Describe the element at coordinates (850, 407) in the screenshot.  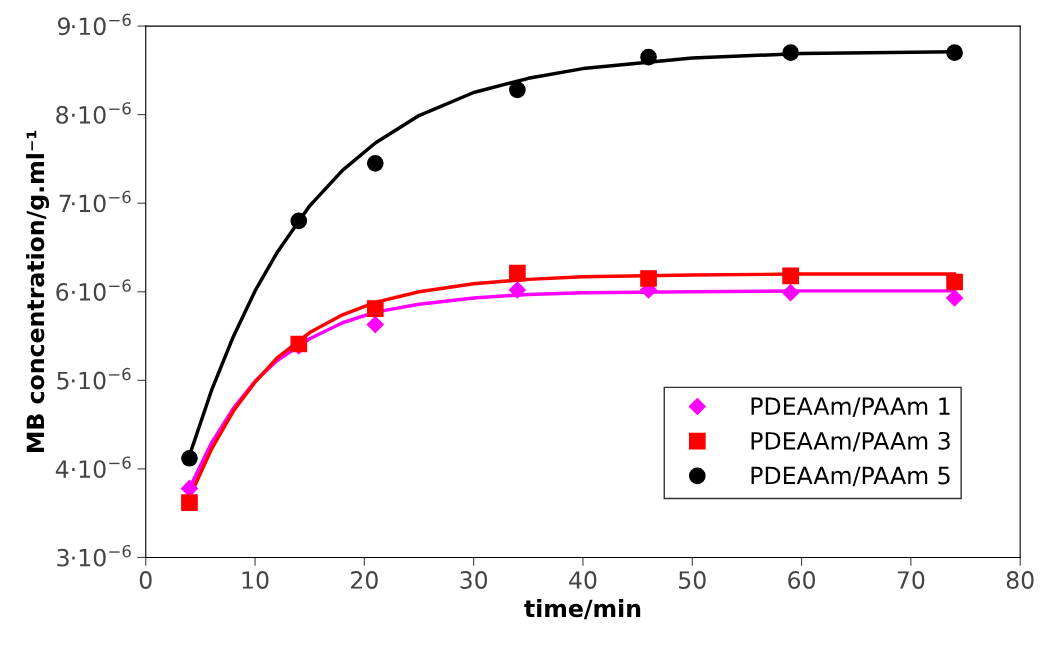
I see `legend-label: PDEAAm/PAAm 1` at that location.